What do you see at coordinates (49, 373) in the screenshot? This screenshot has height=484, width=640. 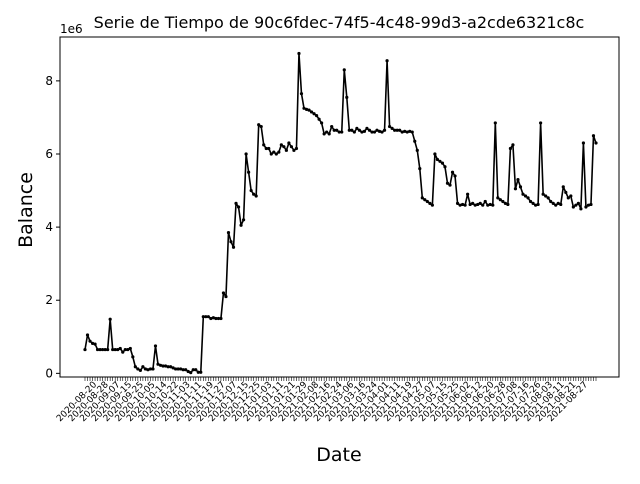 I see `y-tick-label: 0` at bounding box center [49, 373].